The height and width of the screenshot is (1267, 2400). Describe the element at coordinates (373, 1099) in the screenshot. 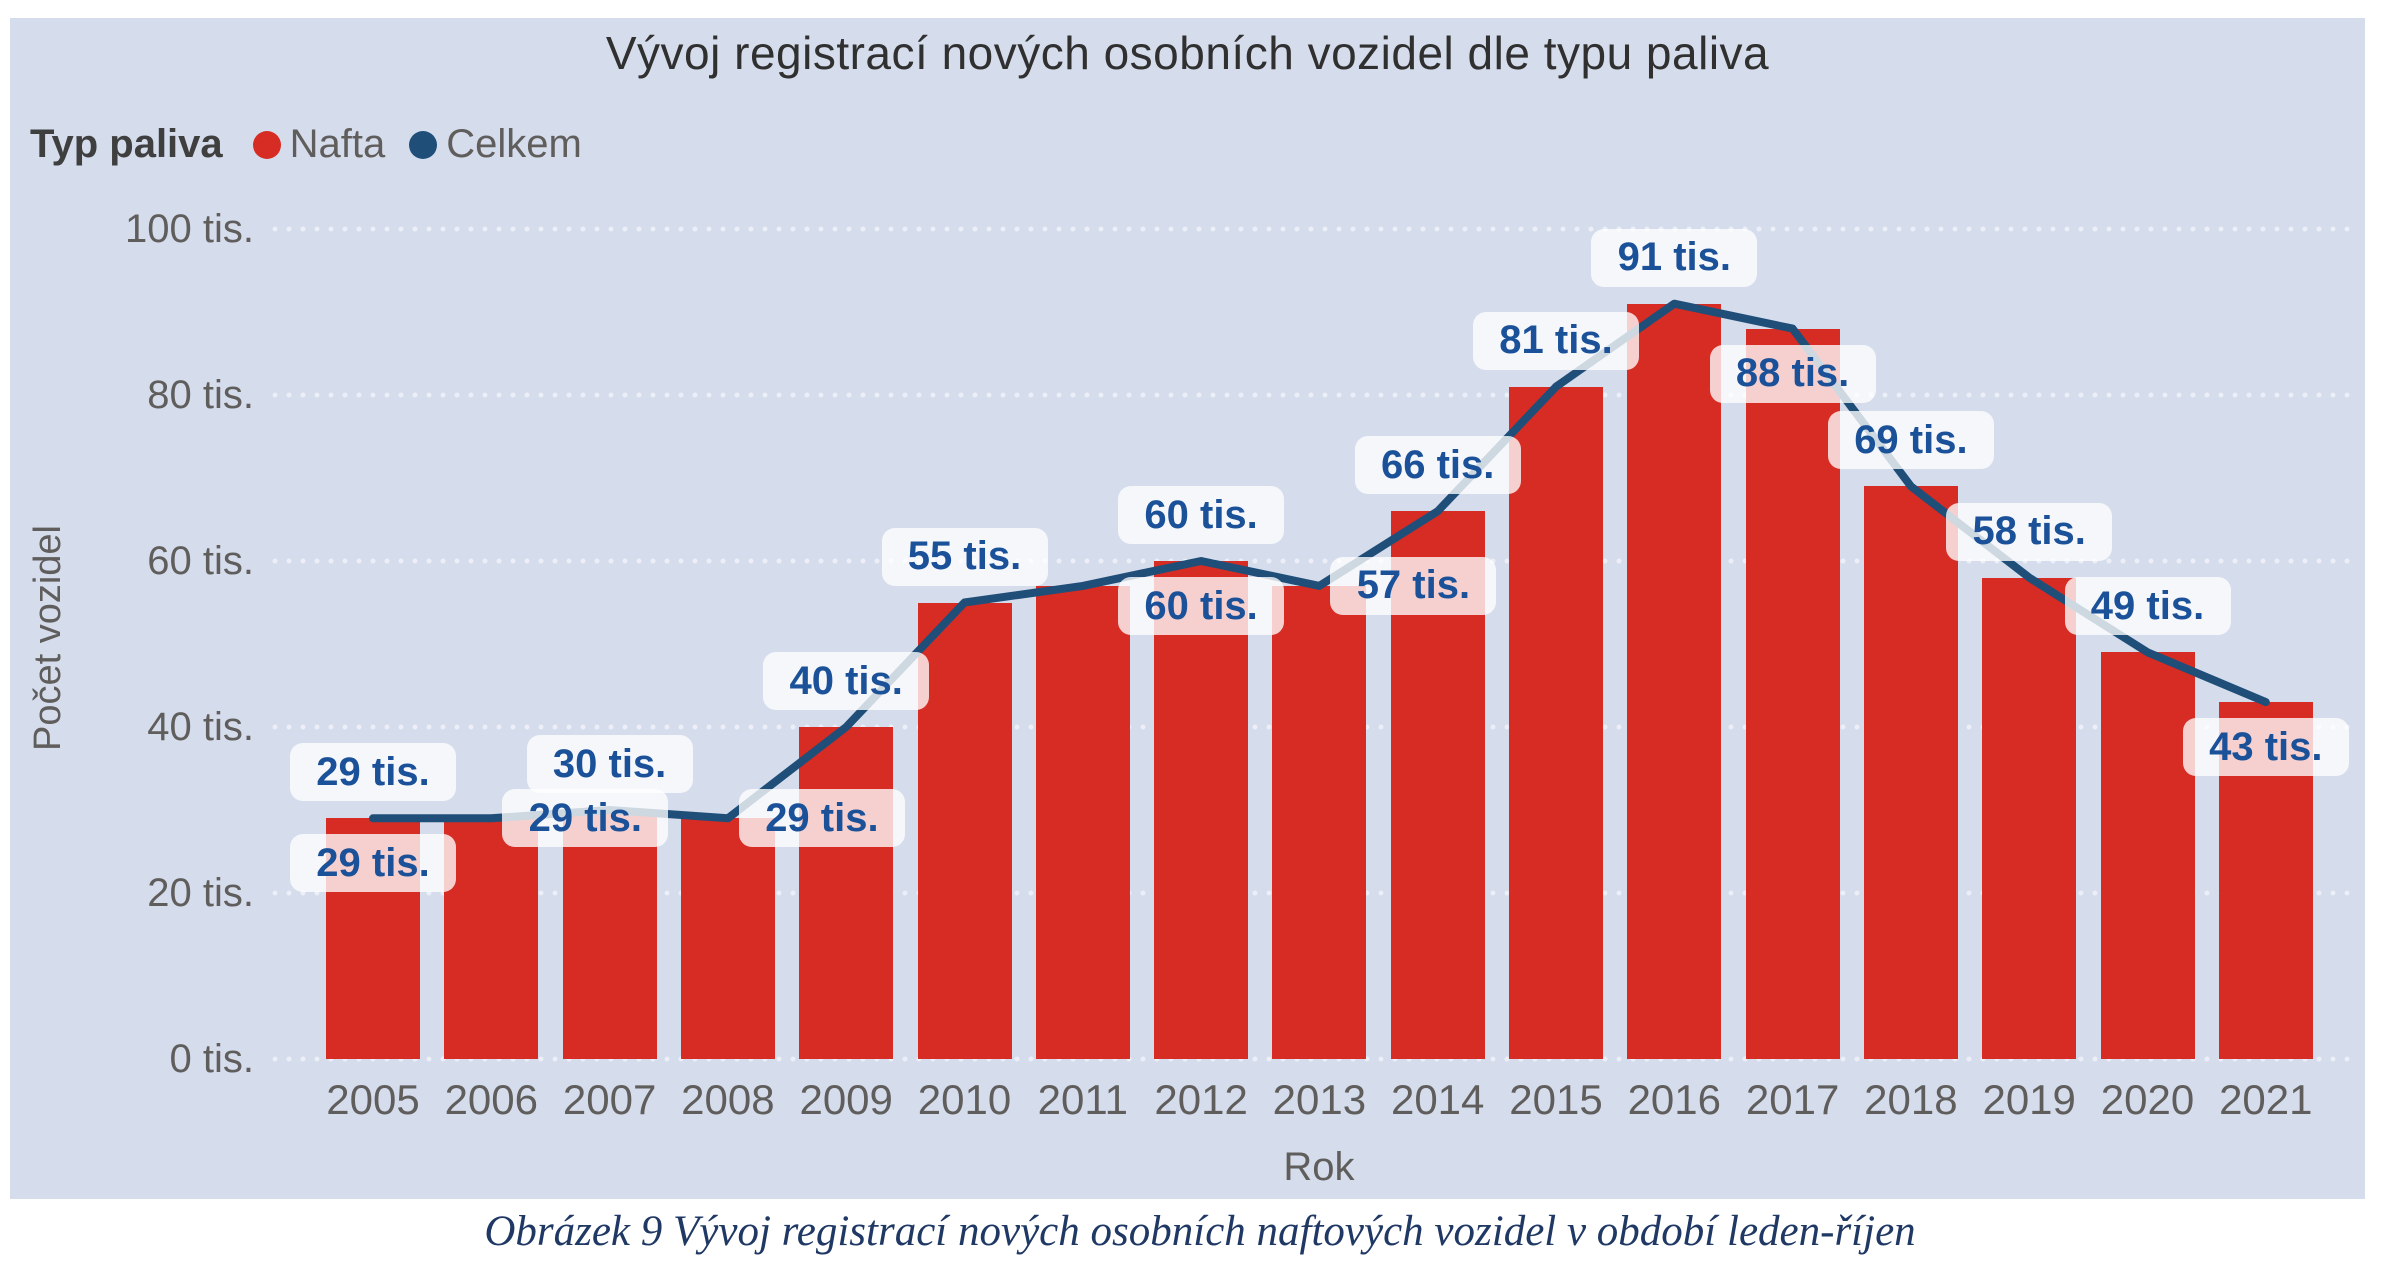

I see `x-tick-2005: 2005` at that location.